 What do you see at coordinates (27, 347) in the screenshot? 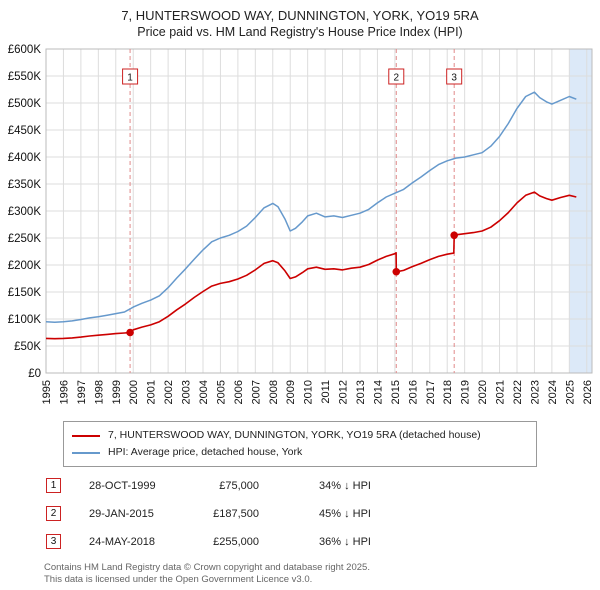
I see `y-tick-label: £50K` at bounding box center [27, 347].